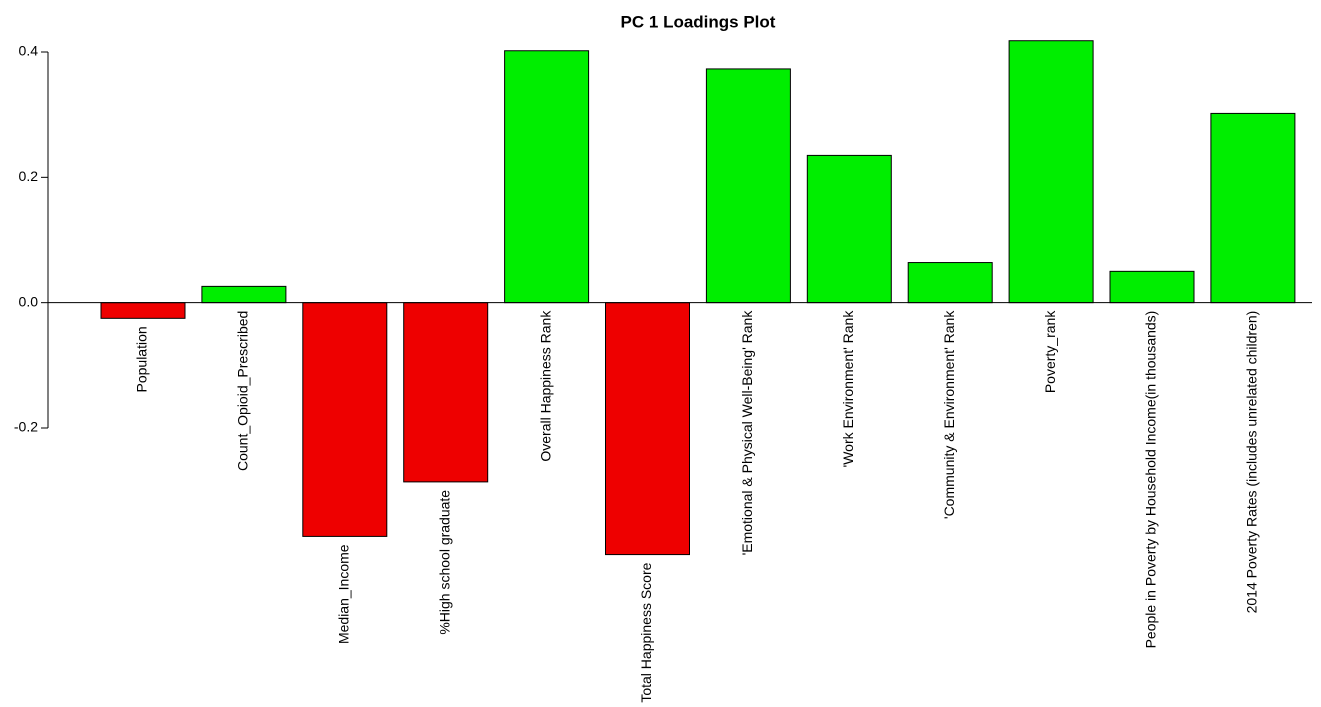  What do you see at coordinates (26, 427) in the screenshot?
I see `y-tick-label: -0.2` at bounding box center [26, 427].